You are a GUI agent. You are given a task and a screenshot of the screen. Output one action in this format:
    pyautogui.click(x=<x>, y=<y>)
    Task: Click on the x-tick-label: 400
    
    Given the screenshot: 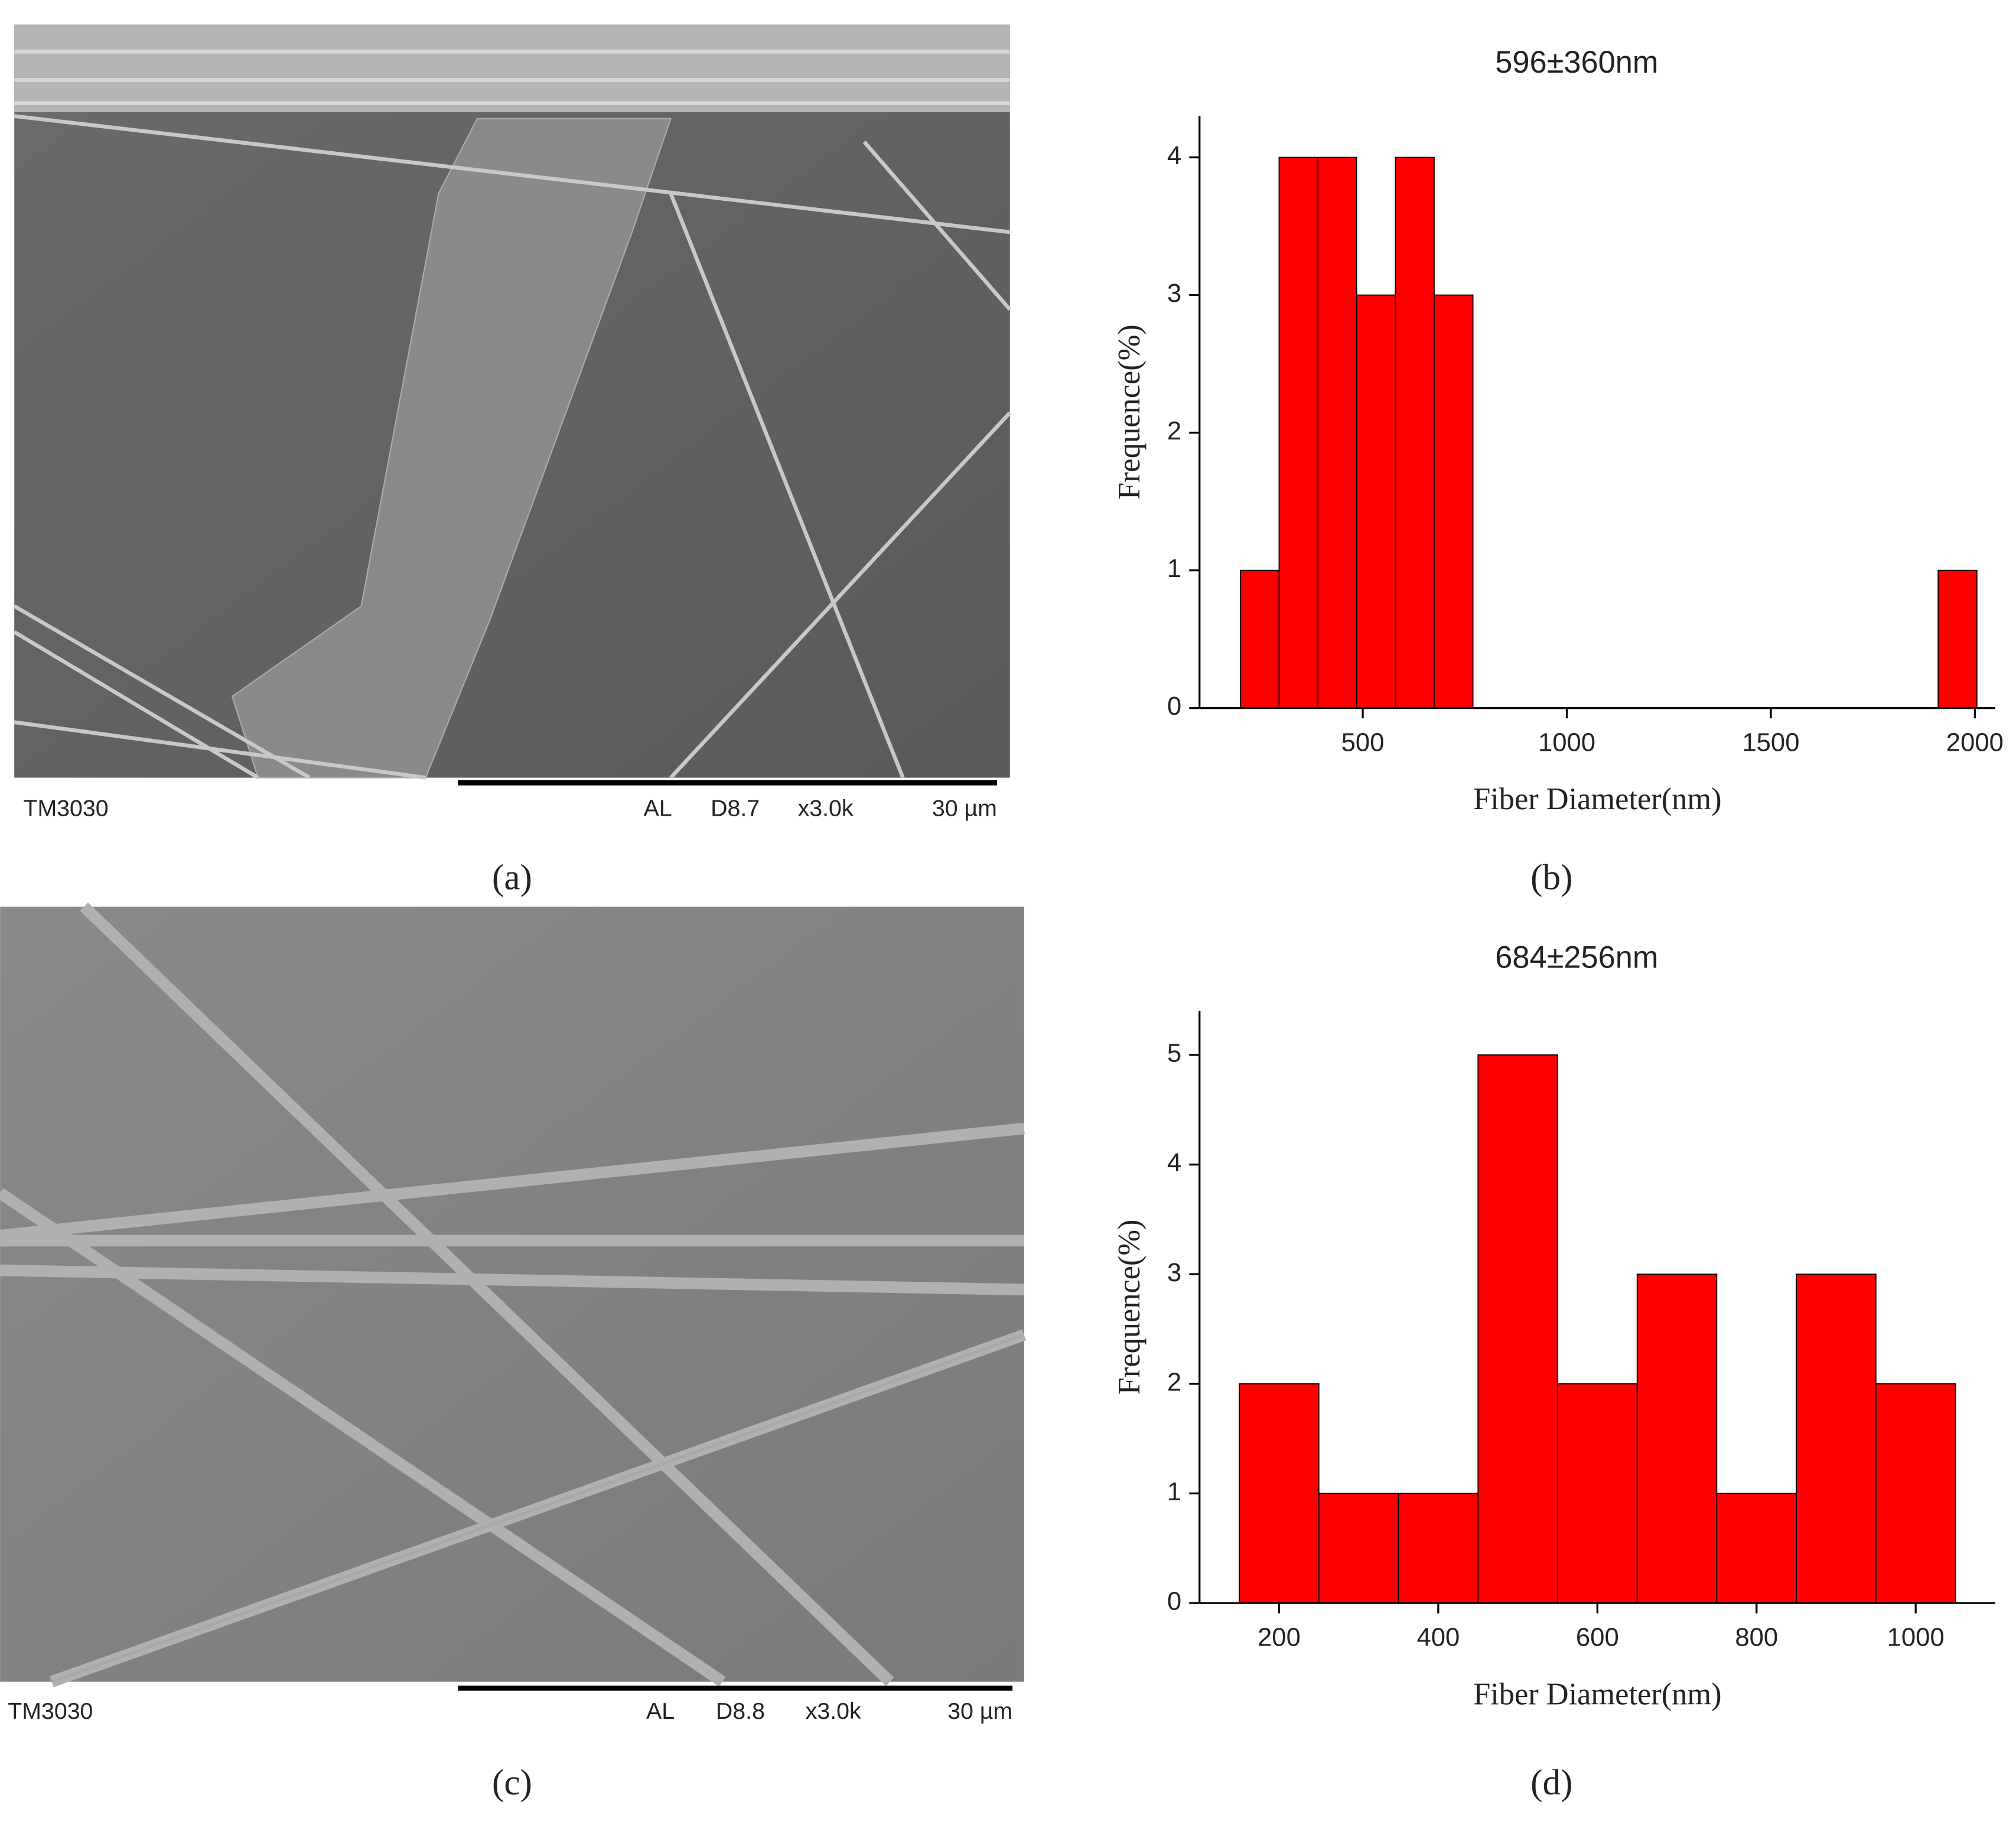 What is the action you would take?
    pyautogui.click(x=1438, y=1637)
    